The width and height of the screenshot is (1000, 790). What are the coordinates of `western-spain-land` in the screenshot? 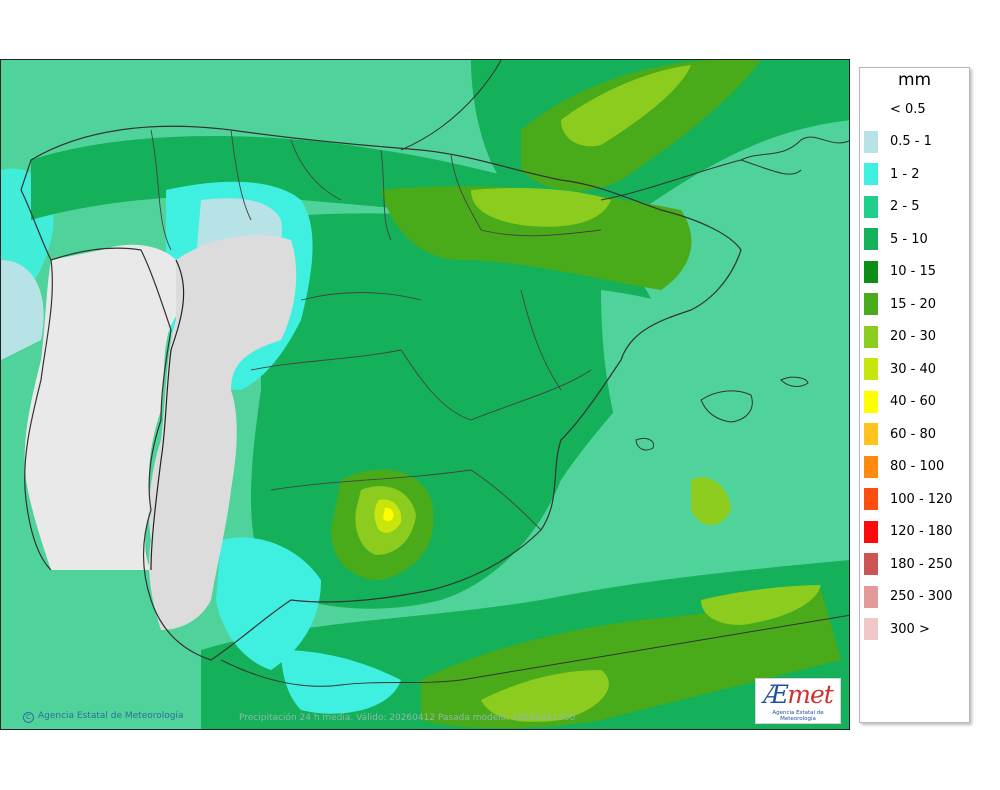 It's located at (223, 432).